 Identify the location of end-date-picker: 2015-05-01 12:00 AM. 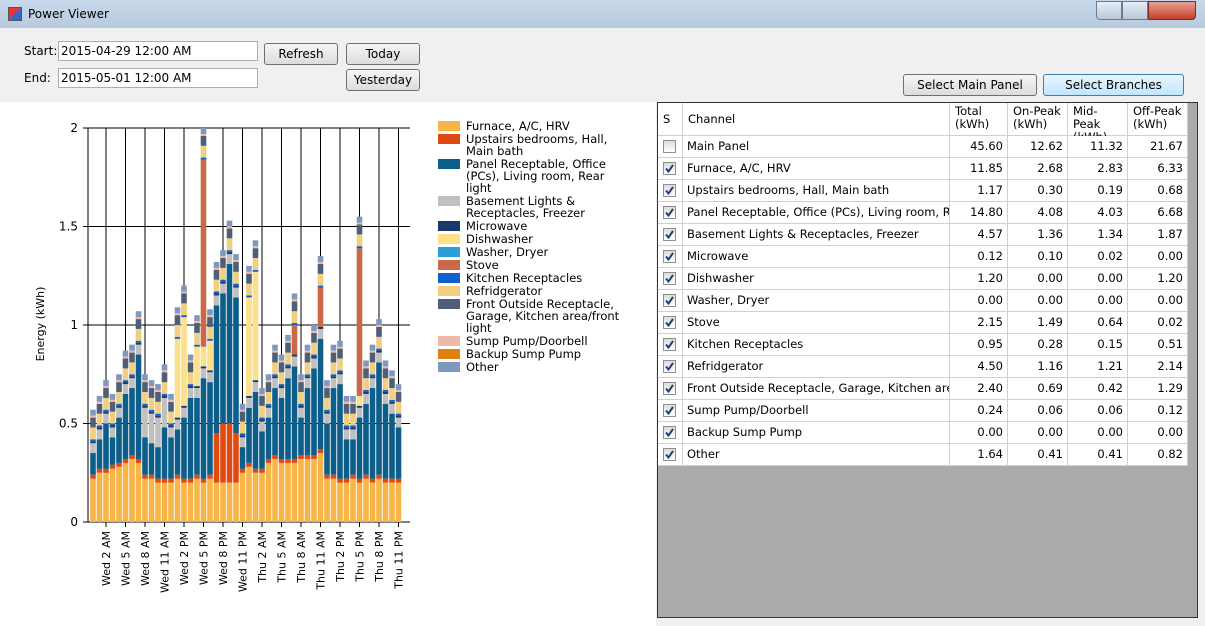
(158, 78).